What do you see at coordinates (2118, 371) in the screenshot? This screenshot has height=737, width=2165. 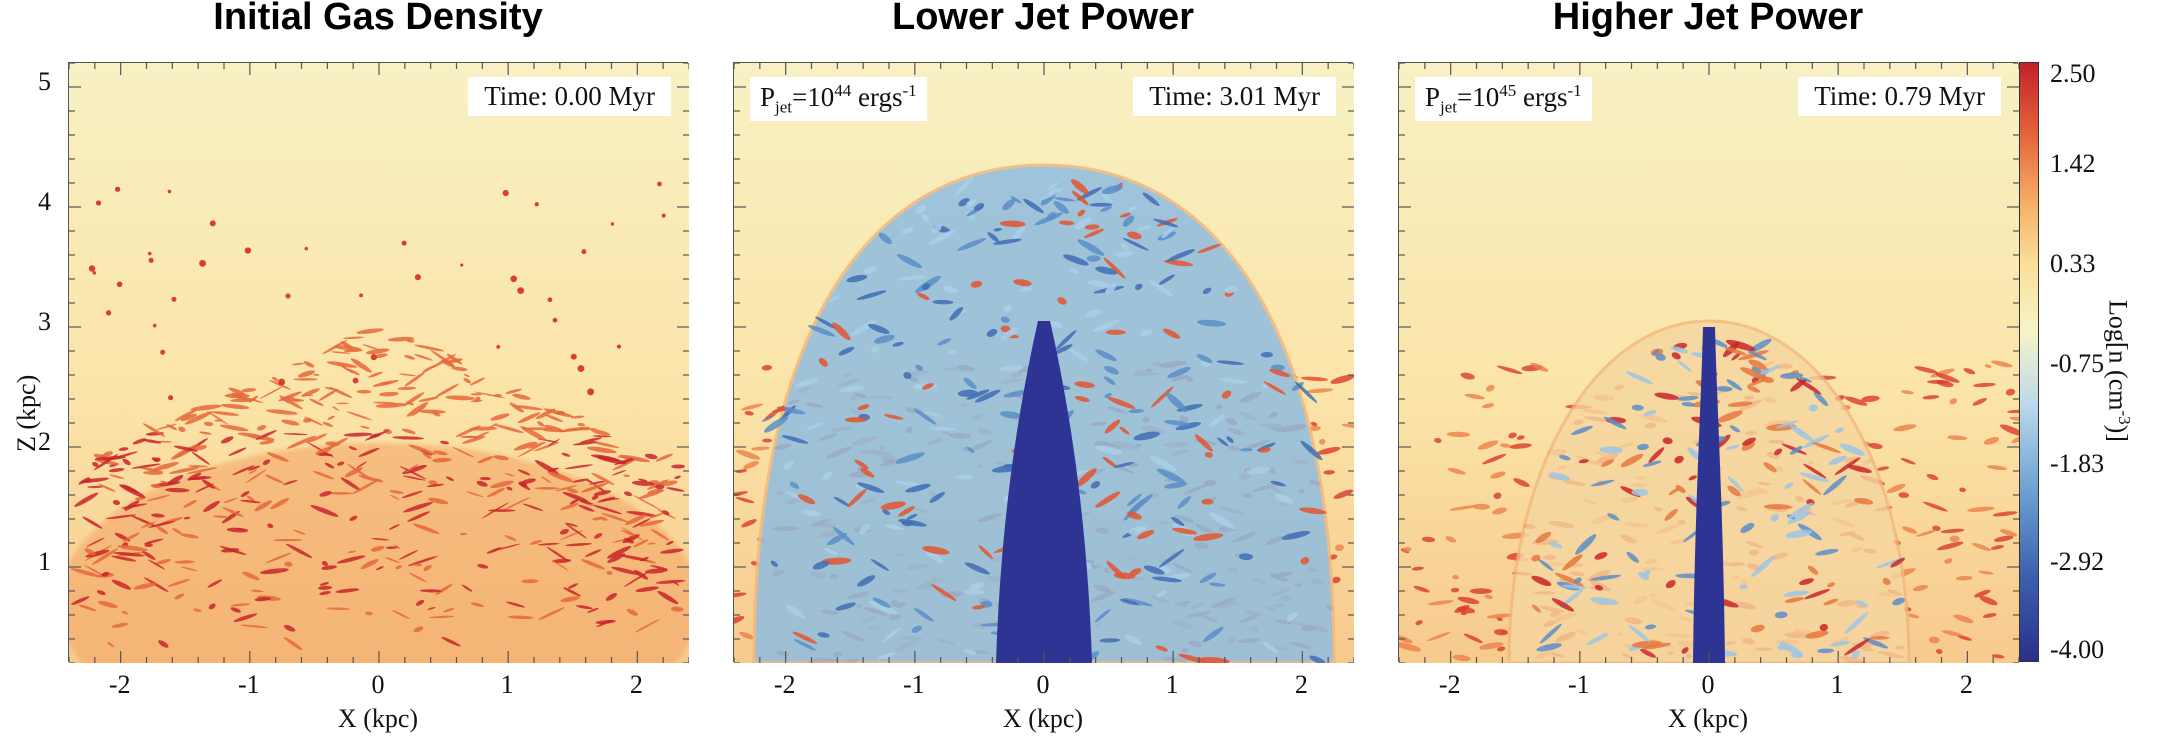 I see `colorbar-label: Log[n (cm-3)]` at bounding box center [2118, 371].